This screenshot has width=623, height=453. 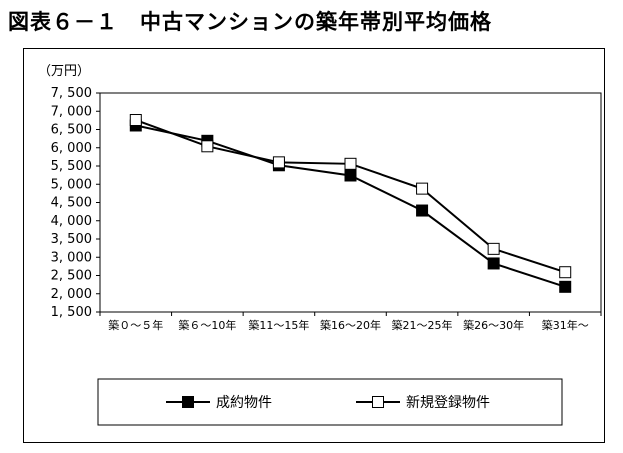 I want to click on x-category-label: 築31年～, so click(x=565, y=325).